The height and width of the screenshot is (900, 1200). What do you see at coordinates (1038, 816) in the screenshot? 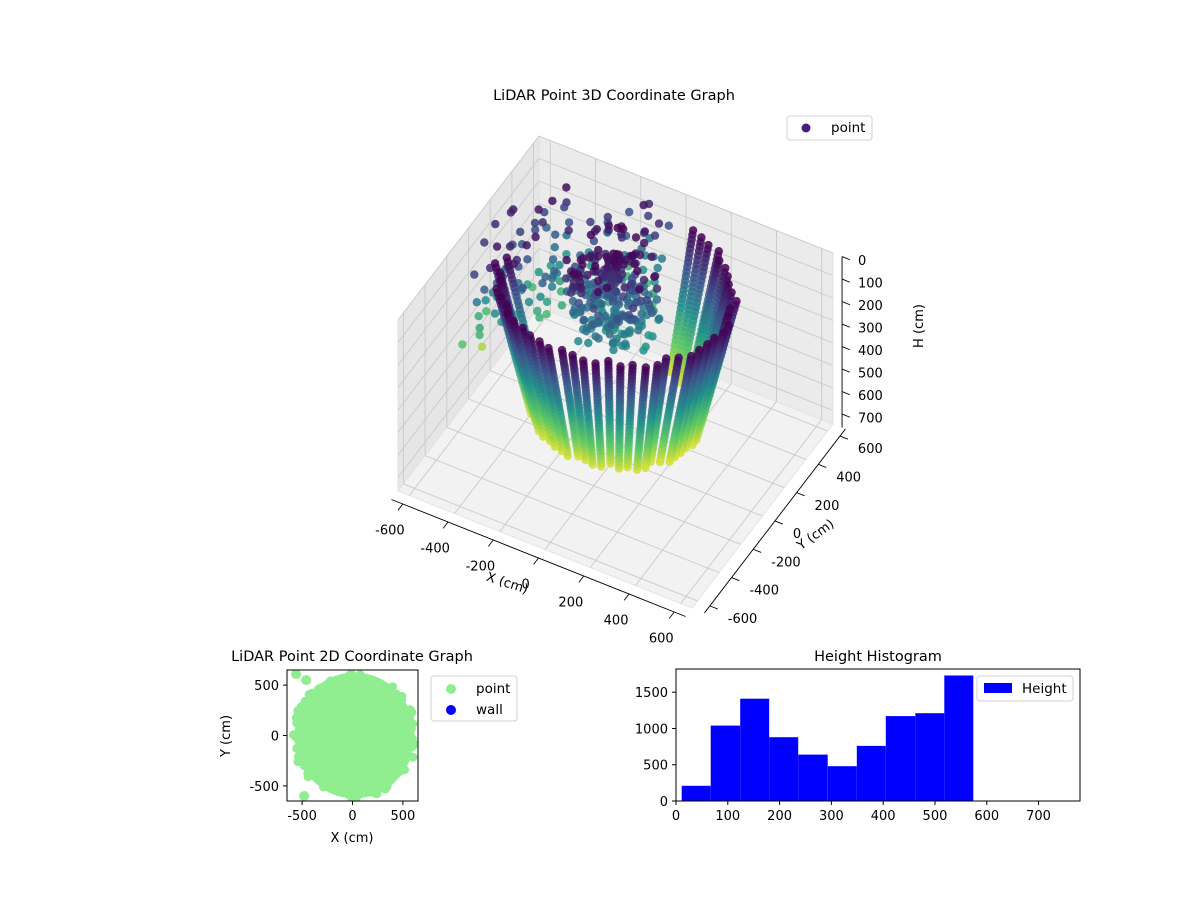
I see `tick-label-hist-x: 700` at bounding box center [1038, 816].